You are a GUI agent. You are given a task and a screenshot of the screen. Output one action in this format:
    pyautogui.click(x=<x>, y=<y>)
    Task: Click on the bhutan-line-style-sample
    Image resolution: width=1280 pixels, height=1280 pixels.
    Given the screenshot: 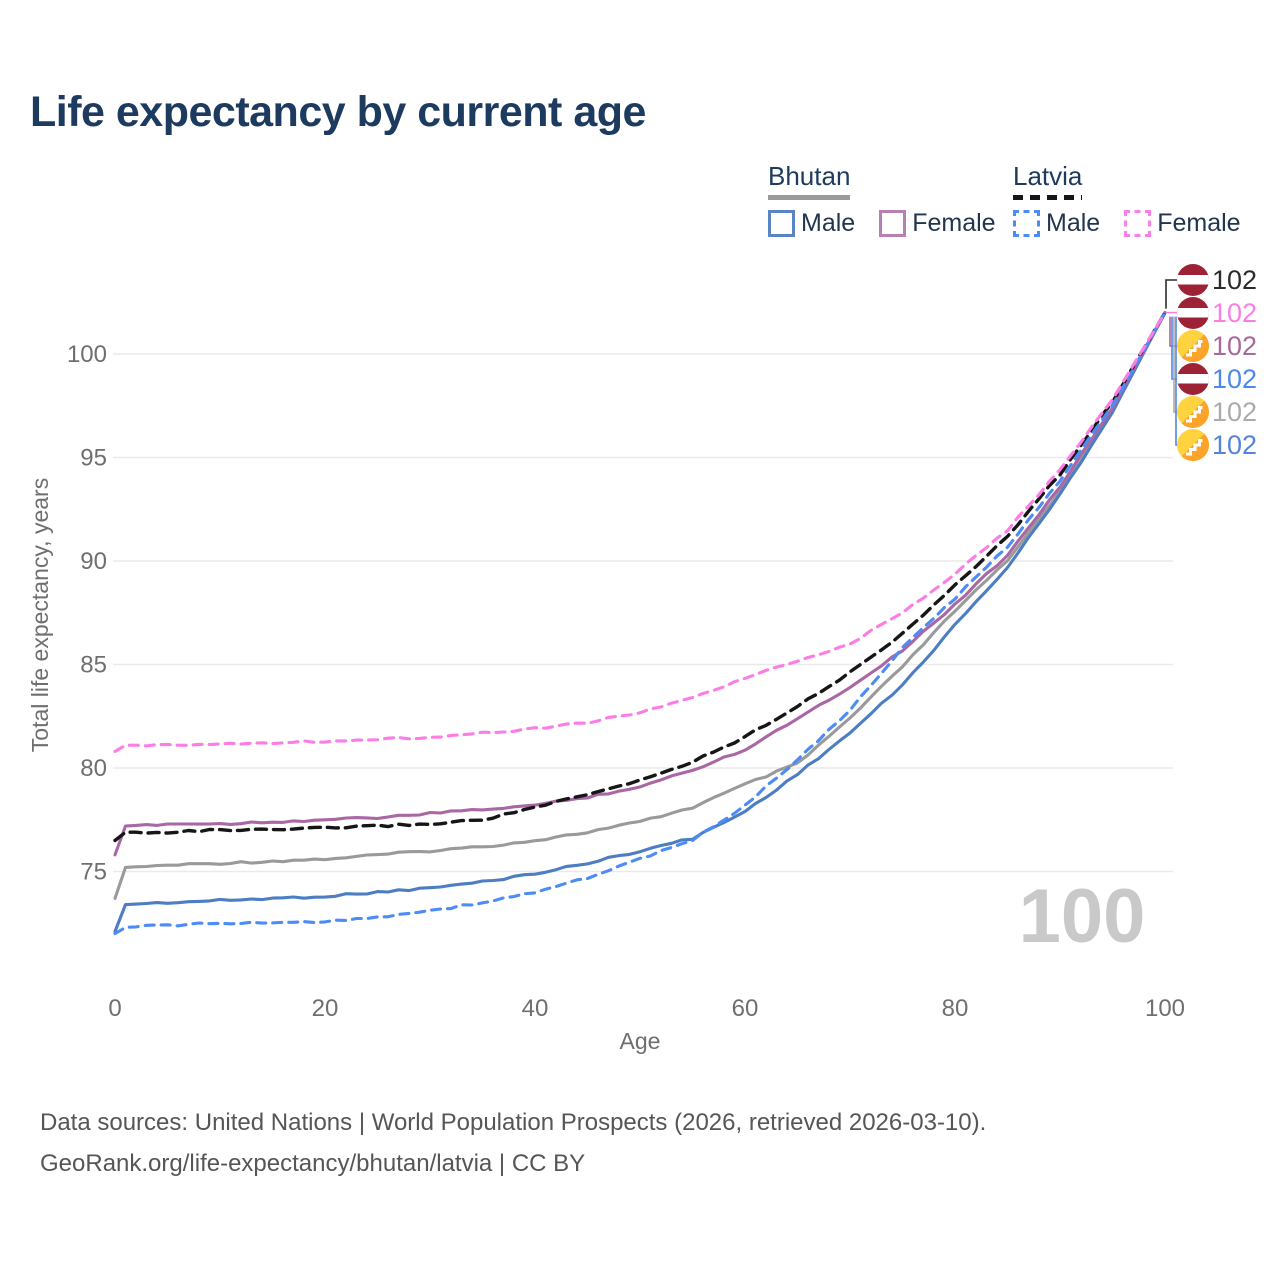 What is the action you would take?
    pyautogui.click(x=809, y=197)
    